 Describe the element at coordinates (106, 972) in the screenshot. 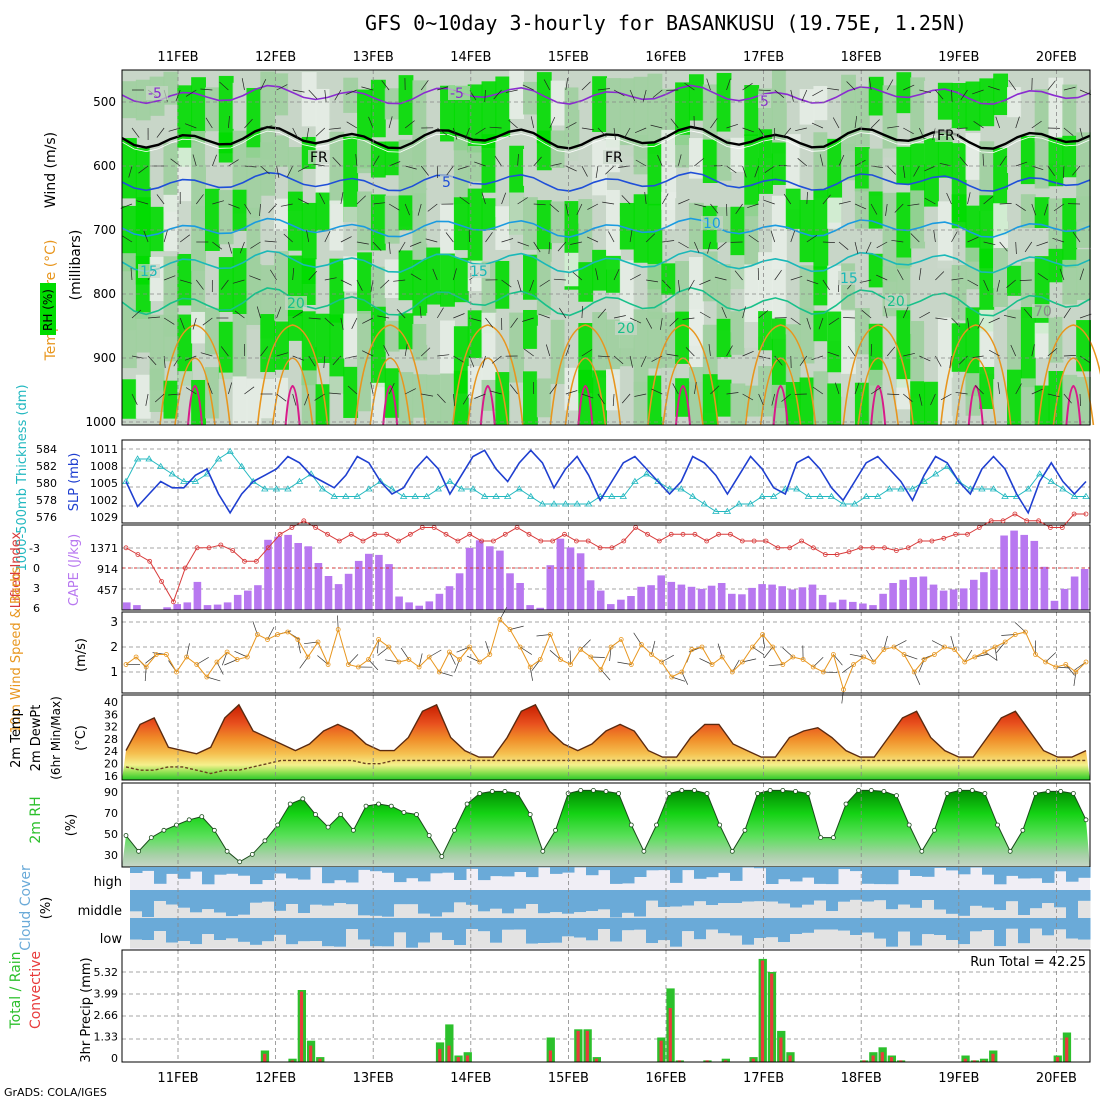

I see `precip-tick: 5.32` at that location.